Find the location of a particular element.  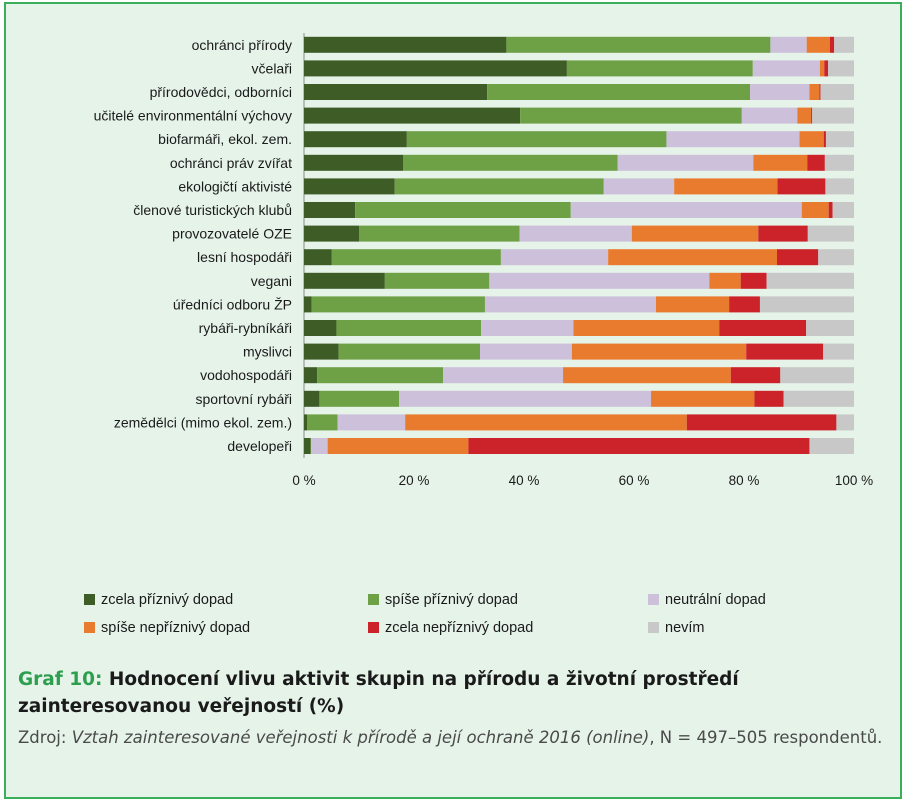

category-label: developeři is located at coordinates (259, 446).